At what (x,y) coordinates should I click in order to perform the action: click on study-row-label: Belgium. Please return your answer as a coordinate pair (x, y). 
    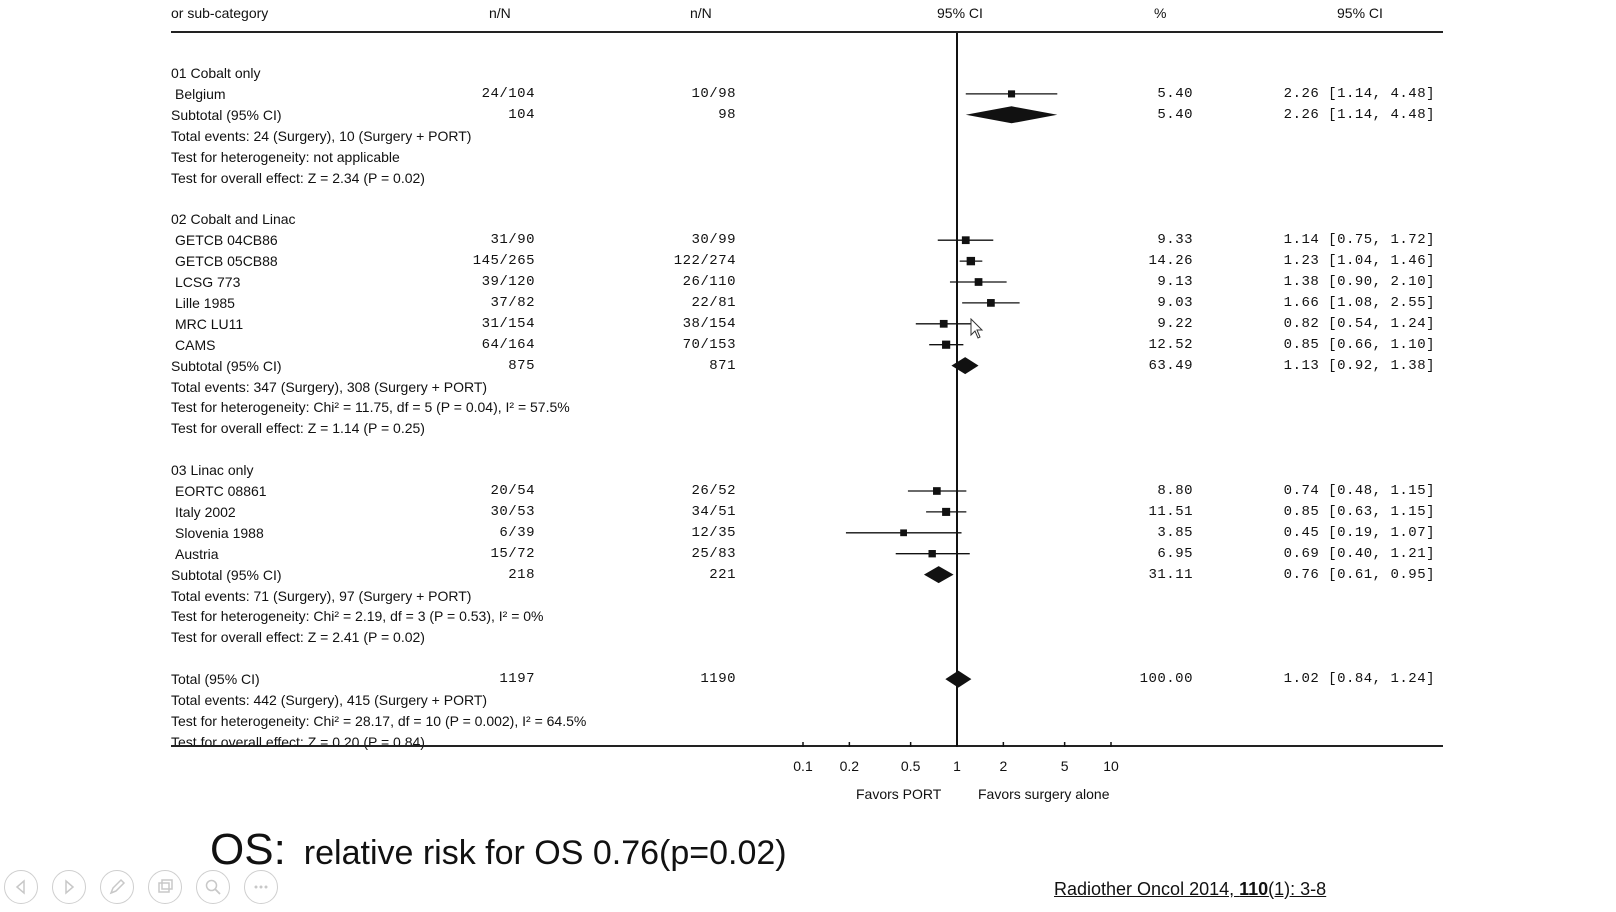
    Looking at the image, I should click on (200, 93).